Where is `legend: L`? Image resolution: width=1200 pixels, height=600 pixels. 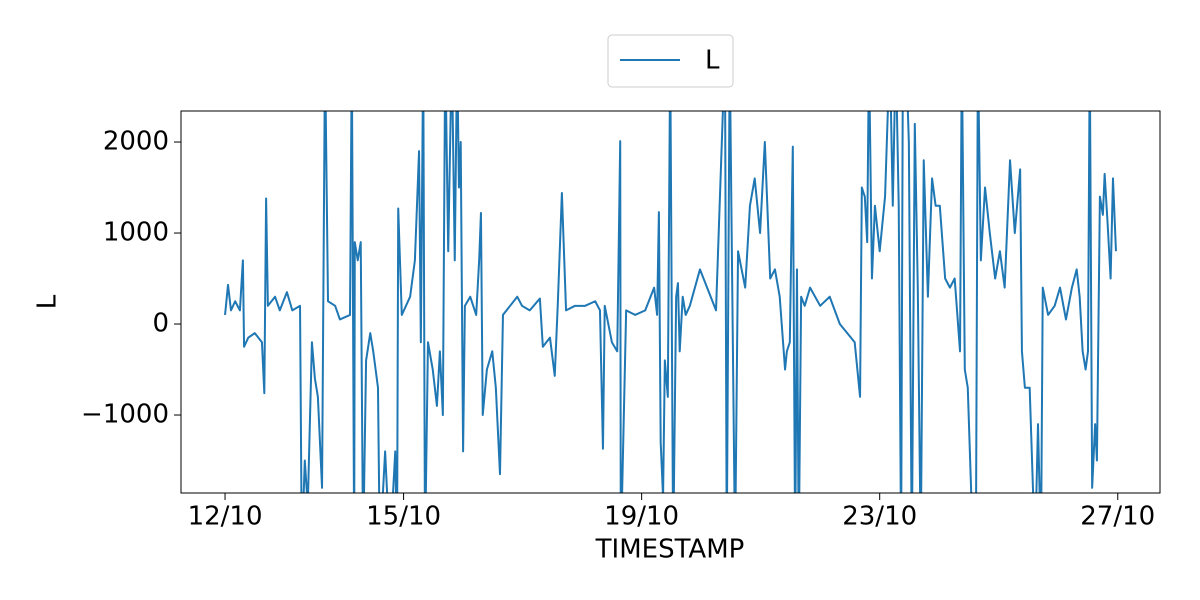 legend: L is located at coordinates (670, 61).